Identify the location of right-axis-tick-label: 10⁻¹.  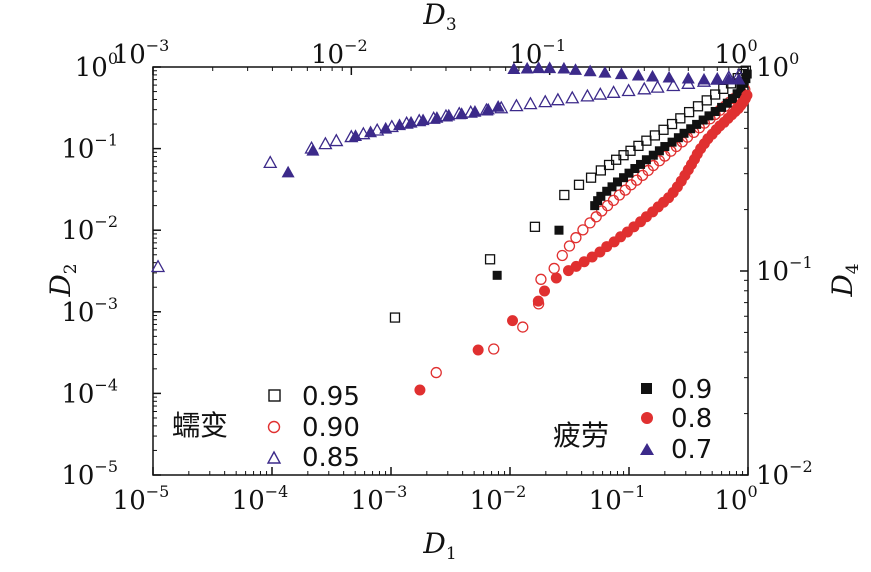
(784, 270).